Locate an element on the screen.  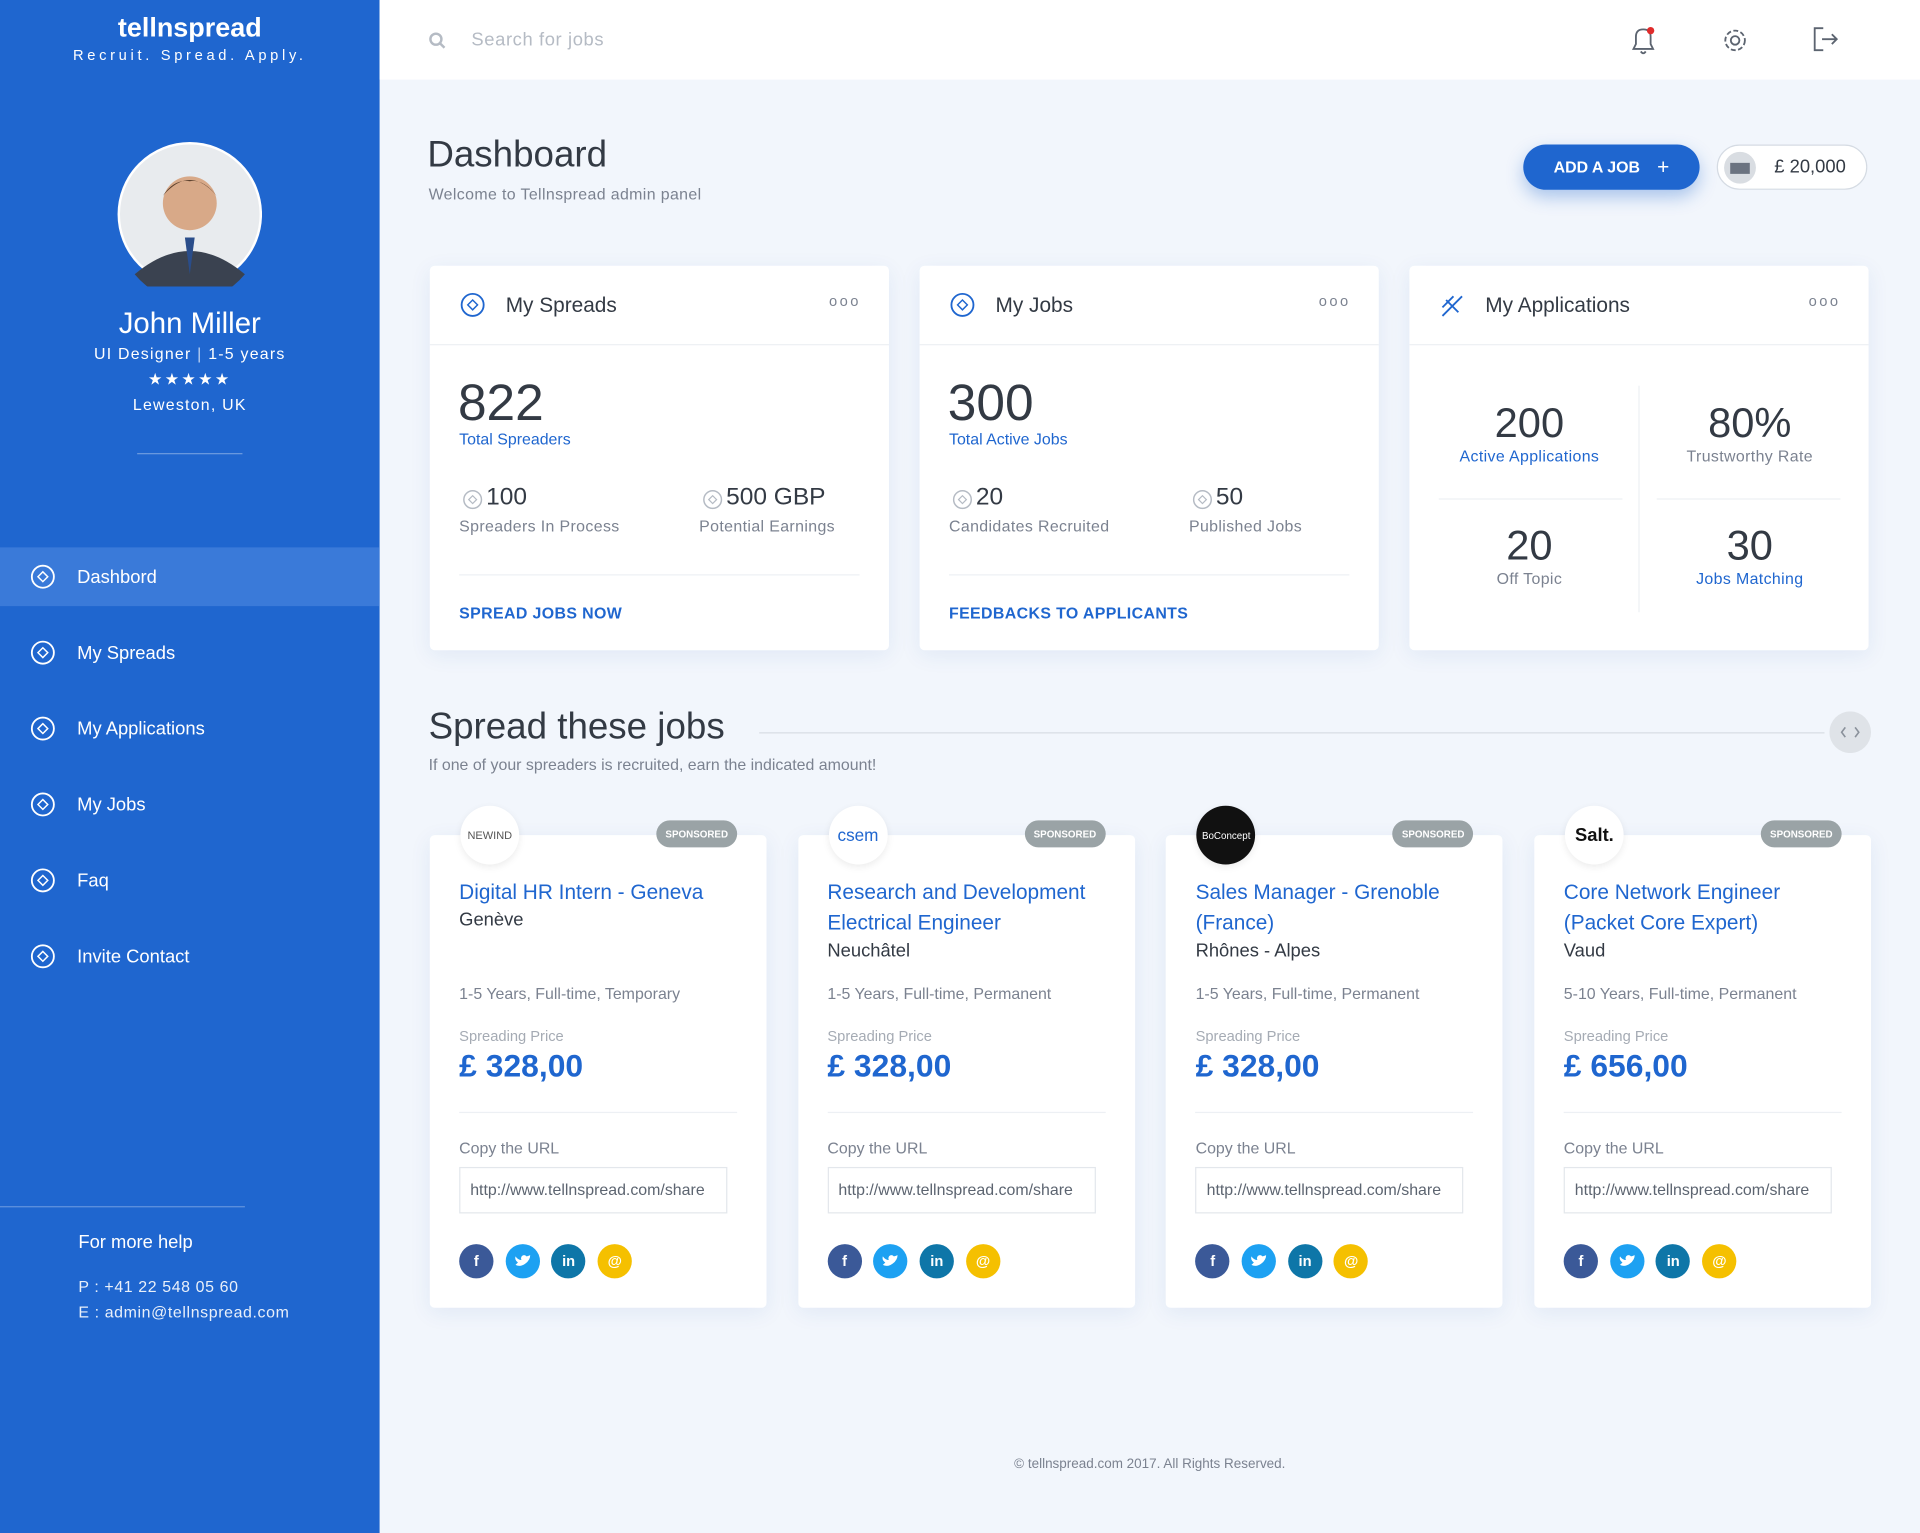
carousel-arrows is located at coordinates (1850, 732).